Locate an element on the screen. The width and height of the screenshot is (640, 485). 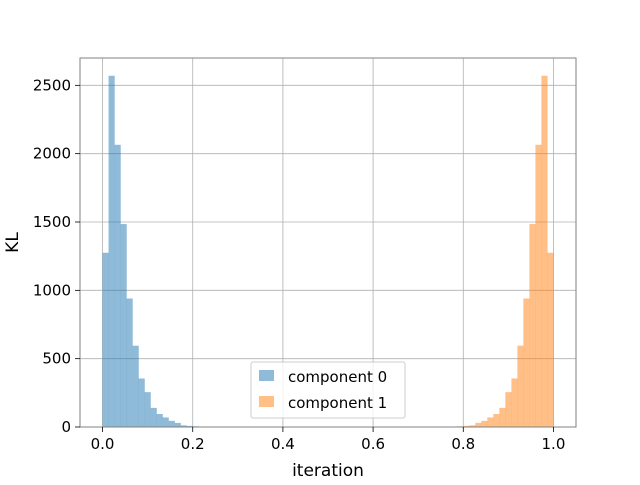
y-tick-label: 1000 is located at coordinates (52, 290).